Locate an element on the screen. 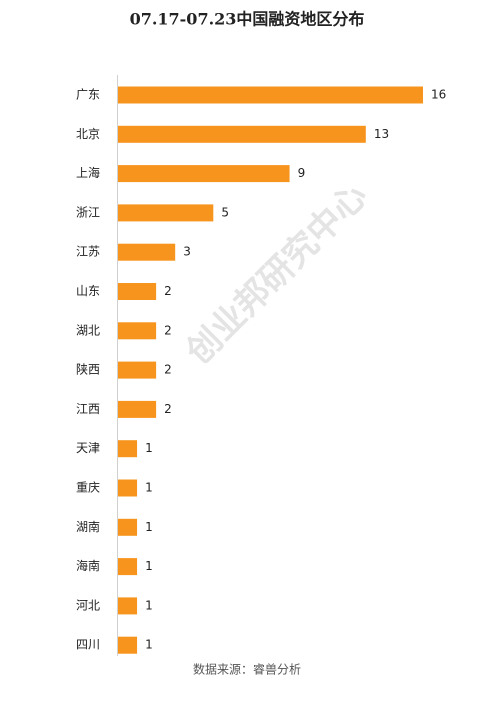 The height and width of the screenshot is (704, 494). y-tick-label: 浙江 is located at coordinates (88, 212).